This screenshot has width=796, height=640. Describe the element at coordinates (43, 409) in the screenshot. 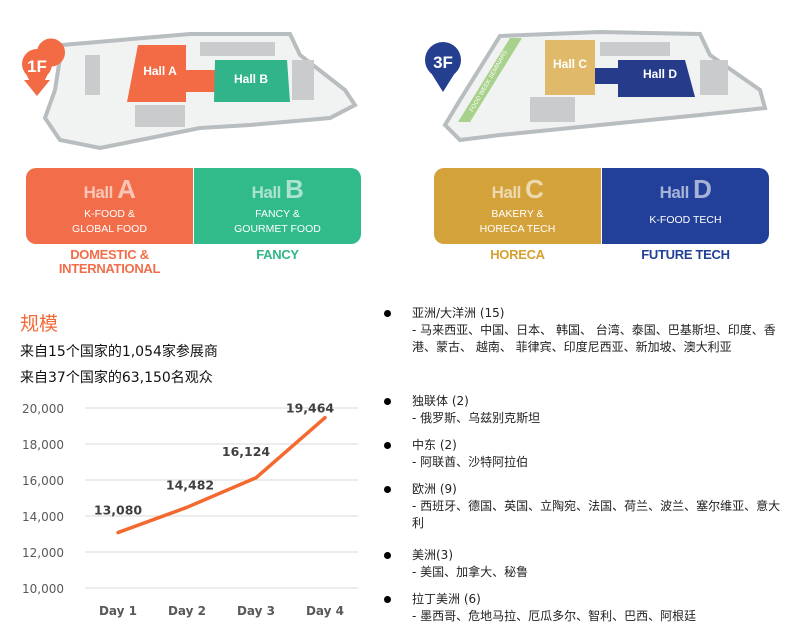

I see `y-tick-label: 20,000` at that location.